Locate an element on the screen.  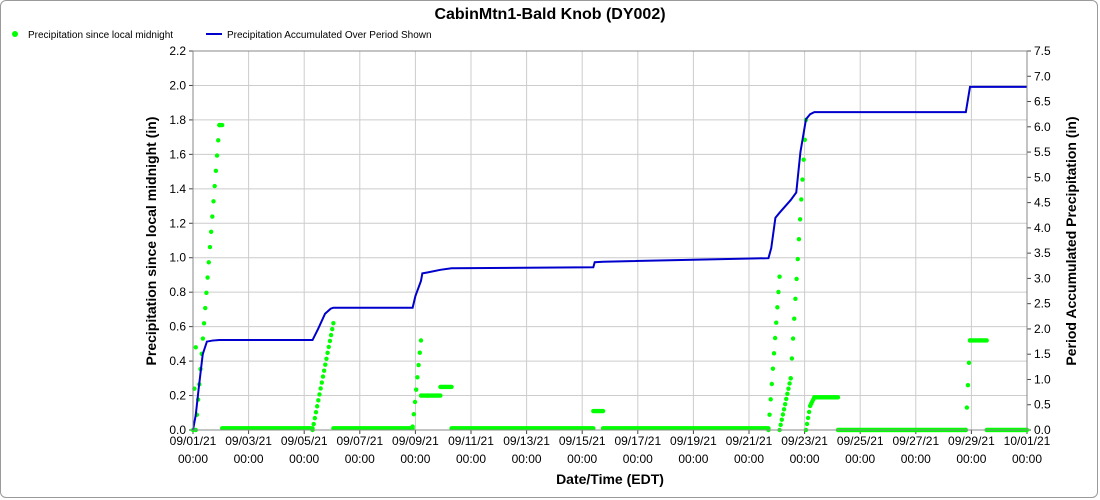
y-right-tick-label: 4.0 is located at coordinates (1042, 228).